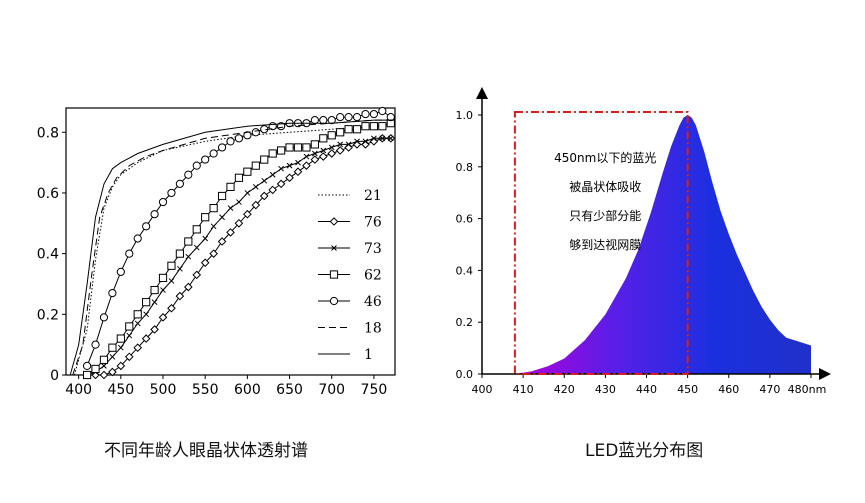 This screenshot has height=503, width=865. I want to click on legend-label-46: 46, so click(373, 302).